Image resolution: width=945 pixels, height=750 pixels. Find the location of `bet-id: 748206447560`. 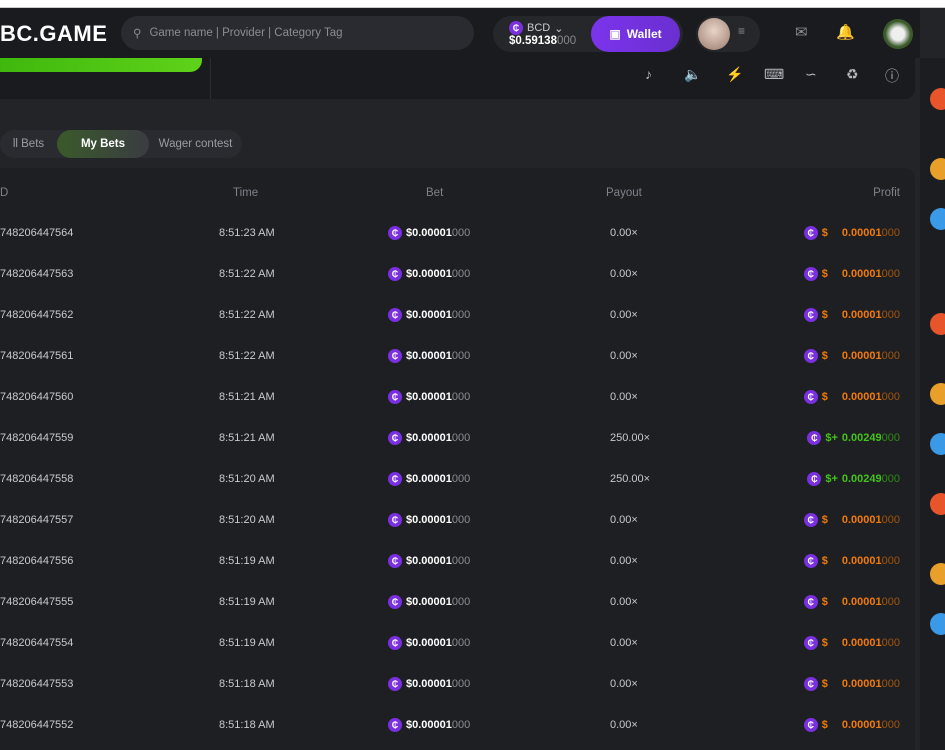

bet-id: 748206447560 is located at coordinates (37, 397).